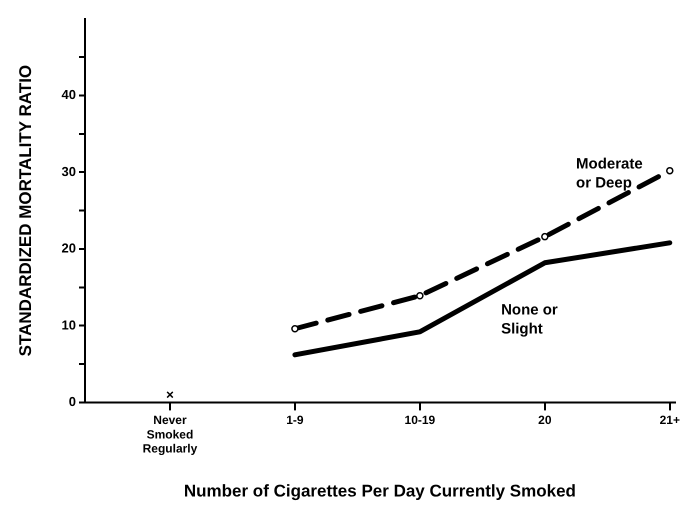 This screenshot has width=691, height=518. Describe the element at coordinates (295, 419) in the screenshot. I see `x-tick-label: 1-9` at that location.